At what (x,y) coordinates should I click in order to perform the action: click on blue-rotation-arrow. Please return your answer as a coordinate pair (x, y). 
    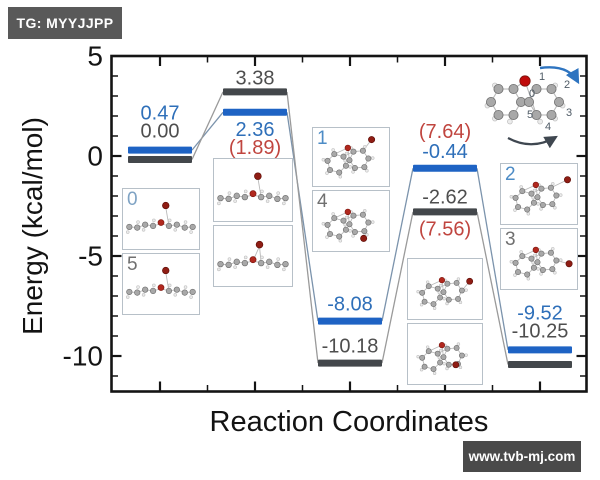
    Looking at the image, I should click on (559, 75).